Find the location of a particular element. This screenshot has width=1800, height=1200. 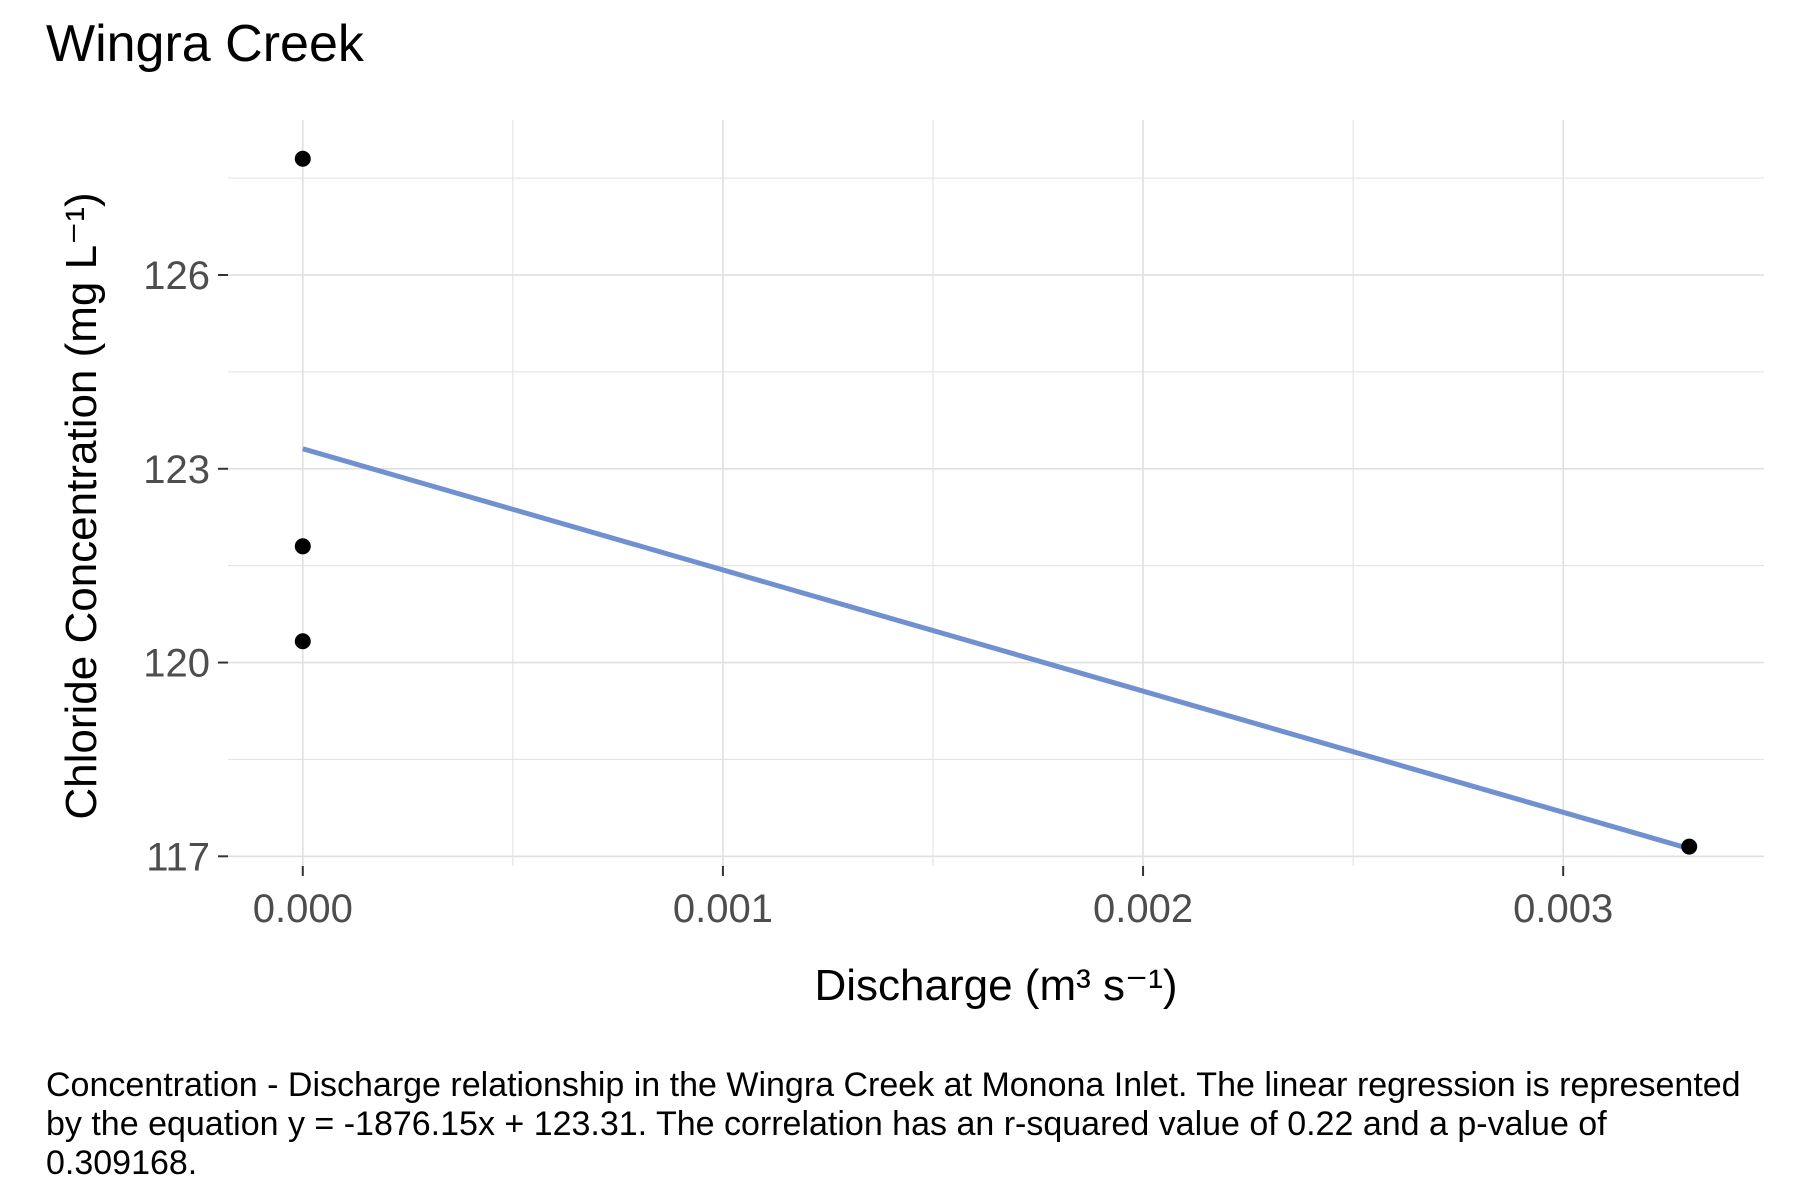

x-tick-label: 0.001 is located at coordinates (723, 909).